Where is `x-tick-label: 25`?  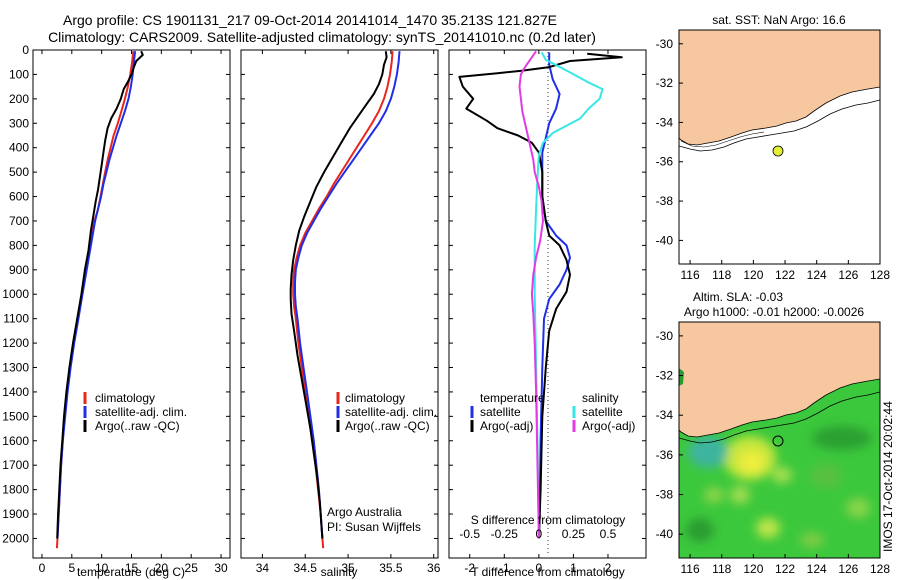
x-tick-label: 25 is located at coordinates (192, 568).